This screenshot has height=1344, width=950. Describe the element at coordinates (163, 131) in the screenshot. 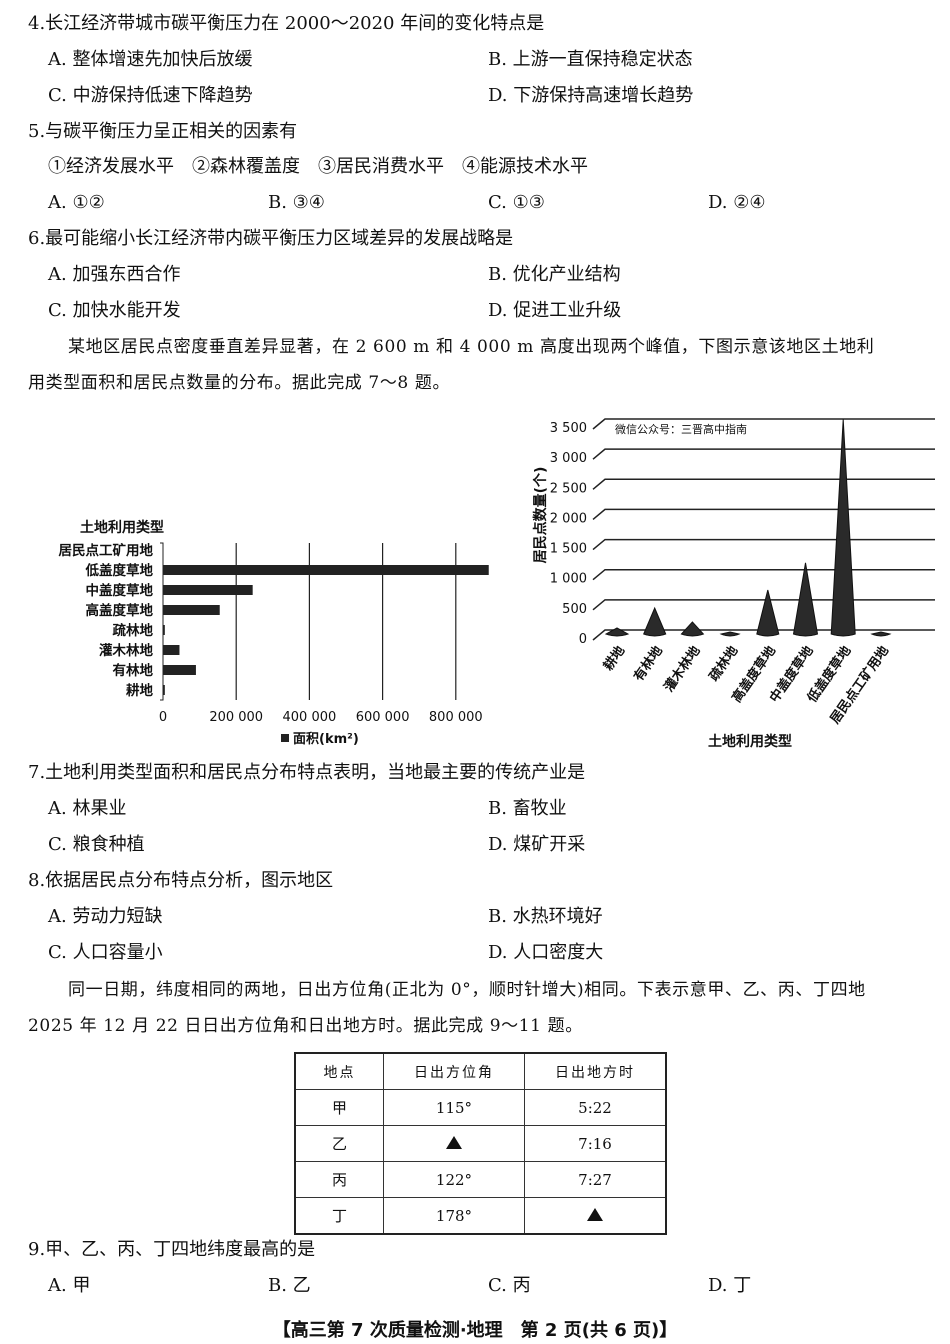

I see `q5-stem: 5.与碳平衡压力呈正相关的因素有` at that location.